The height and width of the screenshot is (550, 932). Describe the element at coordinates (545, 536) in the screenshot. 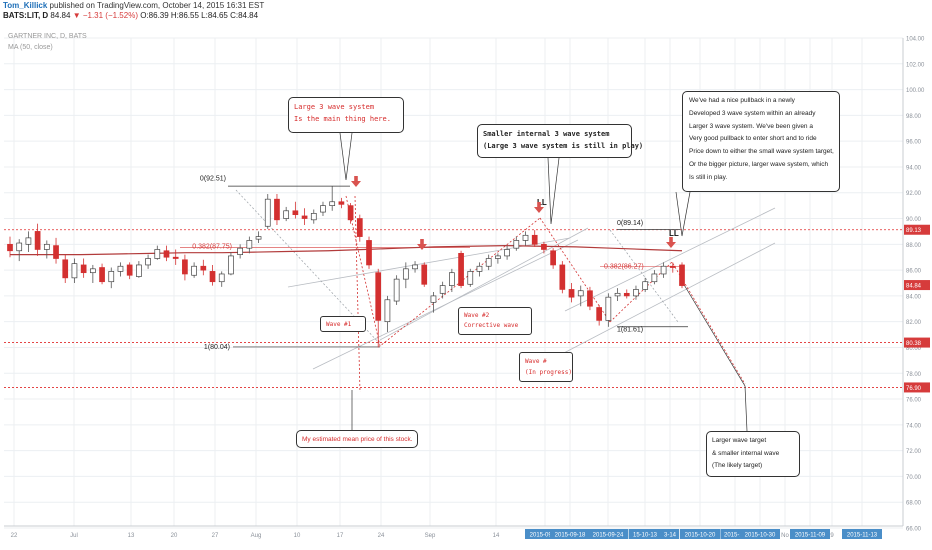

I see `x-tick-label: 2015-09-21` at that location.